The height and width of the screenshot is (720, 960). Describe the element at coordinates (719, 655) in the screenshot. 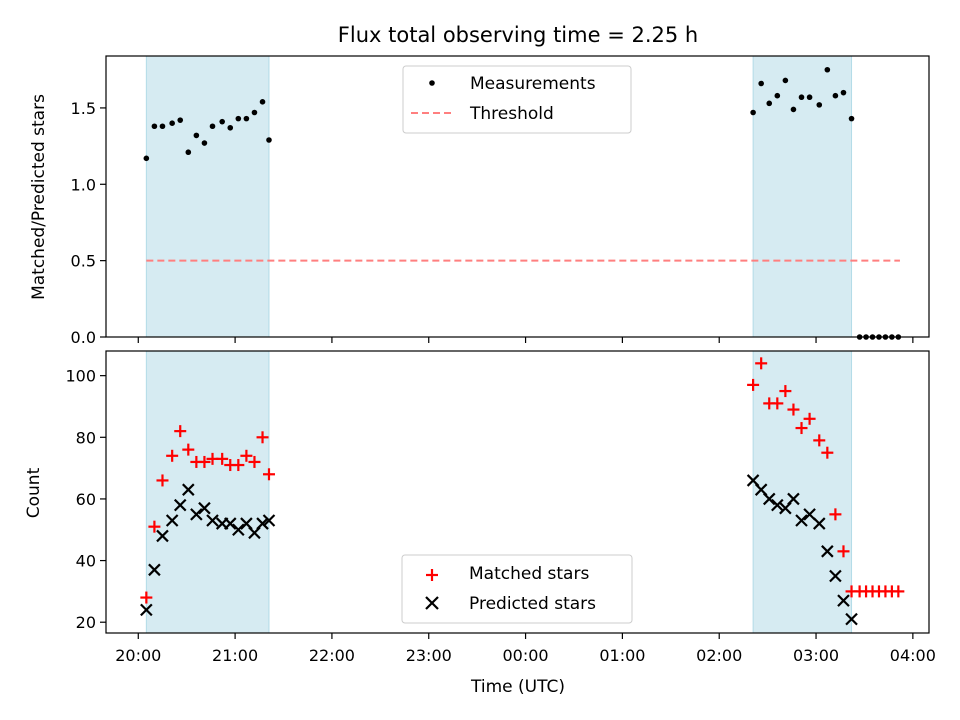

I see `x-tick-label: 02:00` at that location.